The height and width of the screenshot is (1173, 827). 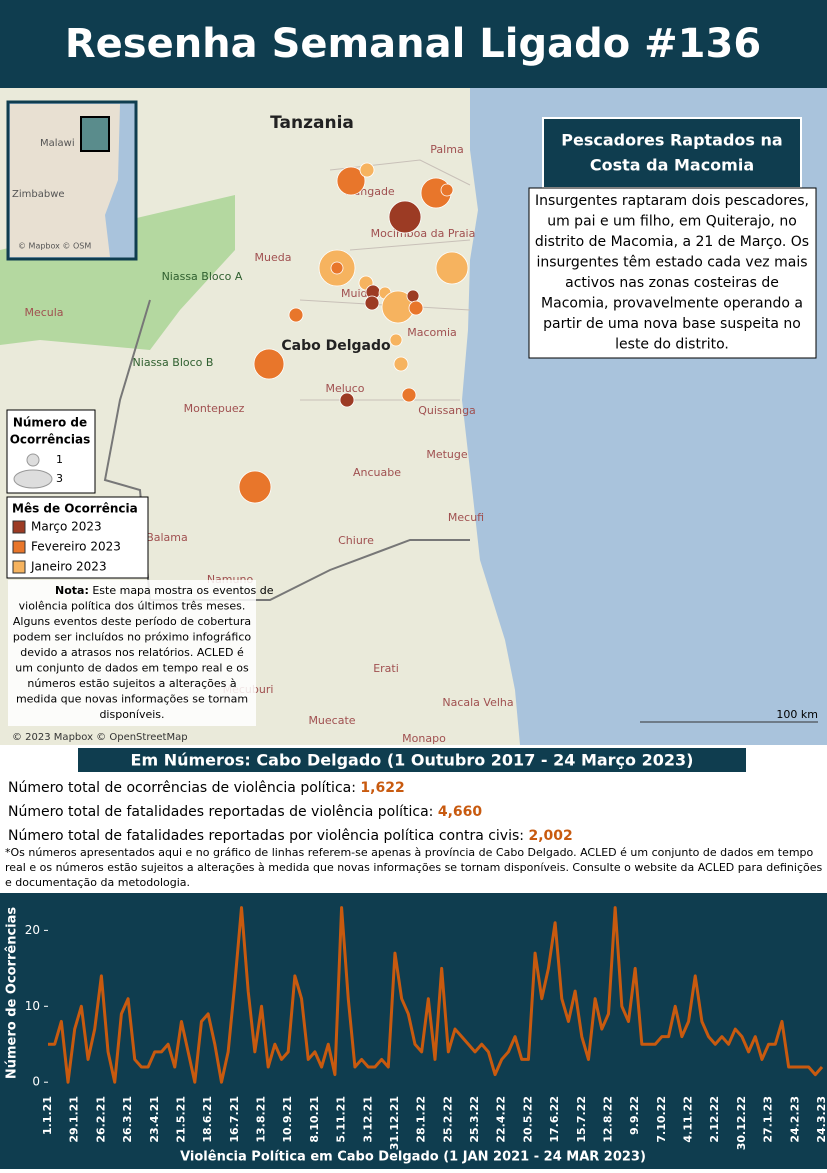 I want to click on callout-line: partir de uma nova base suspeita no, so click(x=672, y=324).